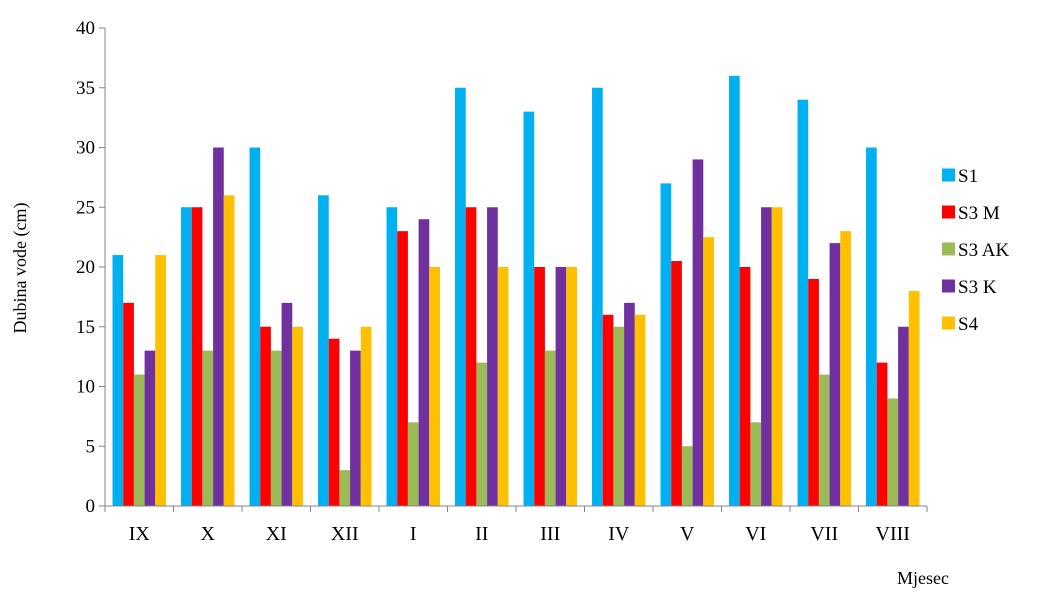 This screenshot has height=592, width=1064. What do you see at coordinates (276, 534) in the screenshot?
I see `x-tick-label: XI` at bounding box center [276, 534].